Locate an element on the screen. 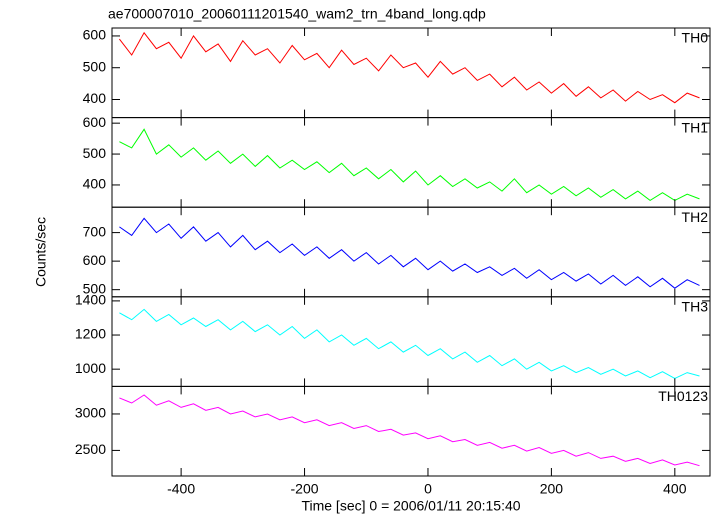  x-axis-label: Time [sec] 0 = 2006/01/11 20:15:40 is located at coordinates (410, 506).